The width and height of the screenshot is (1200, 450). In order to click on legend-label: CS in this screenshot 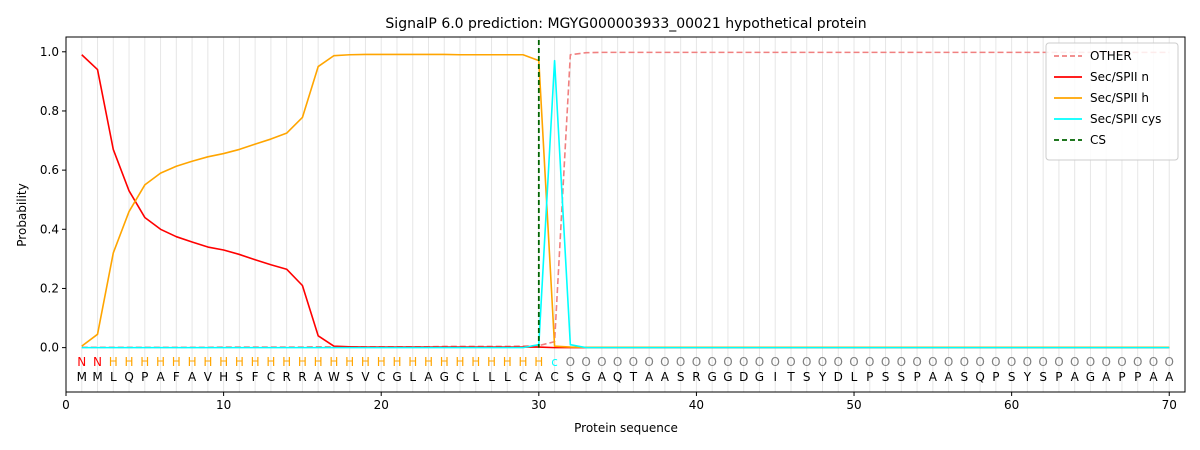, I will do `click(1098, 140)`.